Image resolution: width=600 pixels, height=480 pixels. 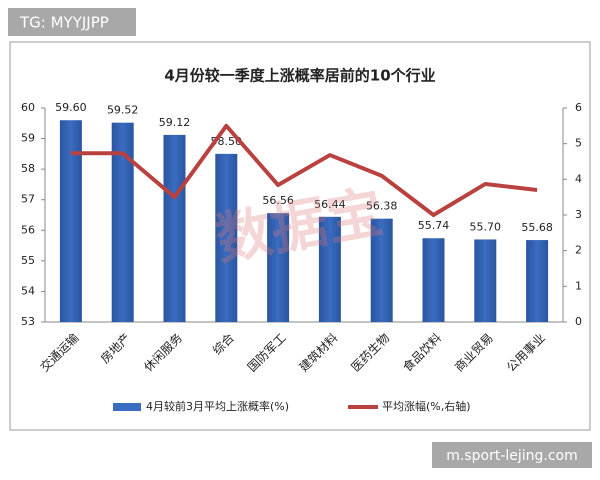 I want to click on legend-swatch, so click(x=127, y=407).